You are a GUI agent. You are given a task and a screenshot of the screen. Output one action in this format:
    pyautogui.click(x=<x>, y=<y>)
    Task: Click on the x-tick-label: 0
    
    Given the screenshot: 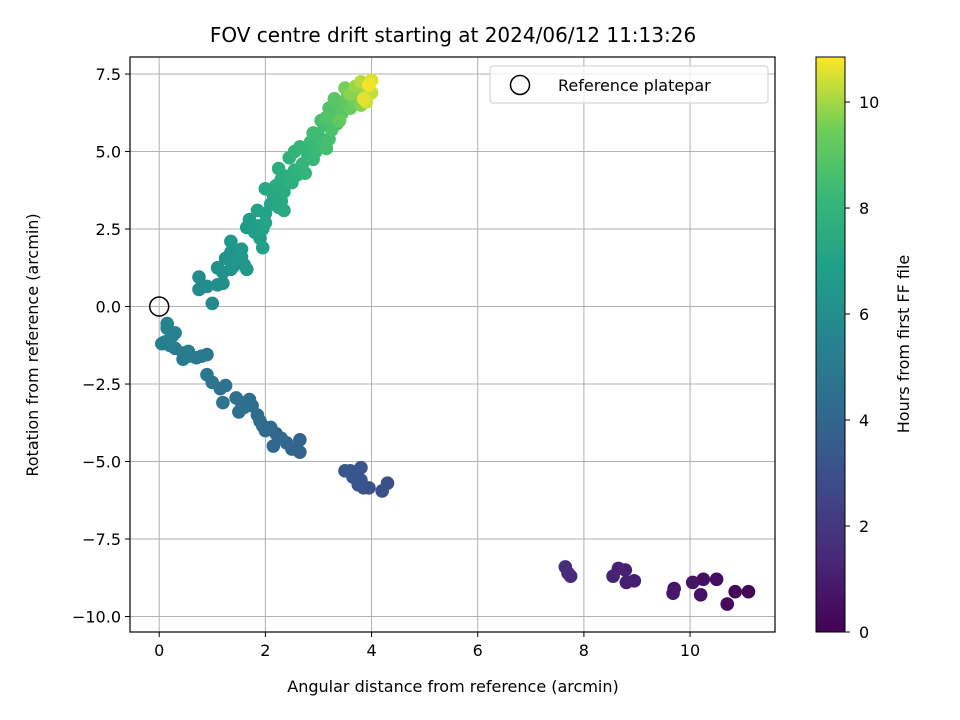 What is the action you would take?
    pyautogui.click(x=159, y=650)
    